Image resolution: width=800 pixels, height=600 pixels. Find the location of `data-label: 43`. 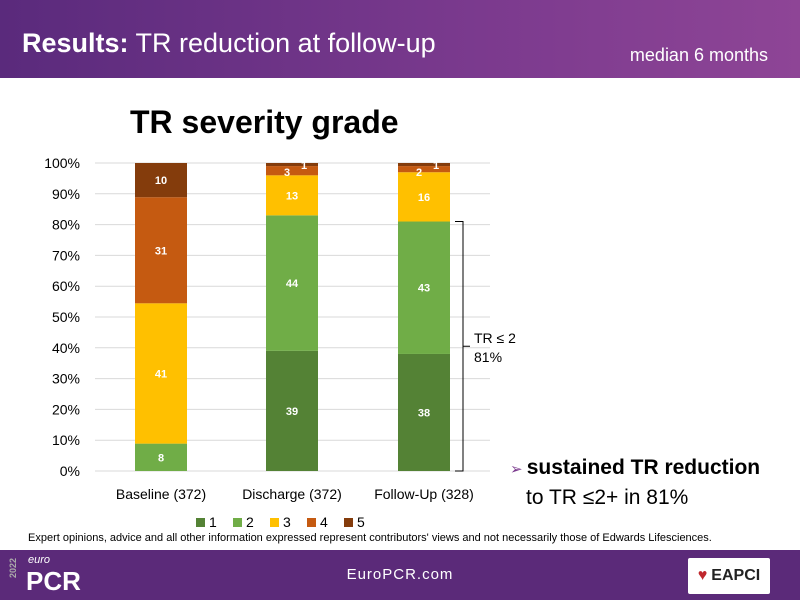

data-label: 43 is located at coordinates (424, 289).